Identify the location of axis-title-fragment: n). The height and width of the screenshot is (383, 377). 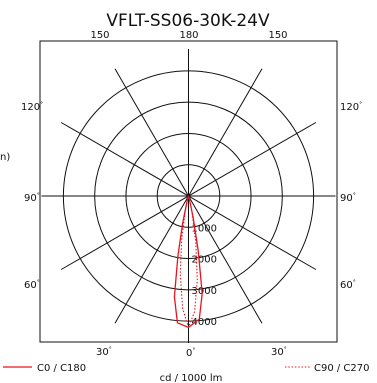
(5, 157).